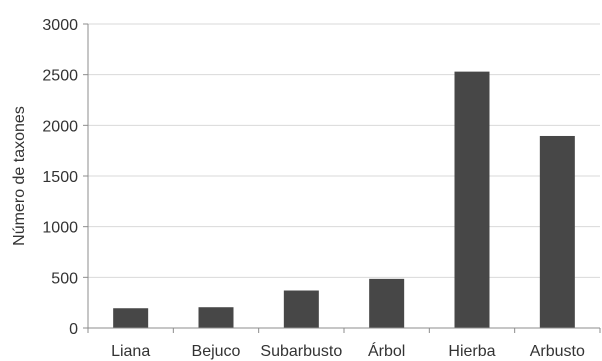 This screenshot has width=602, height=361. What do you see at coordinates (301, 351) in the screenshot?
I see `x-tick-label: Subarbusto` at bounding box center [301, 351].